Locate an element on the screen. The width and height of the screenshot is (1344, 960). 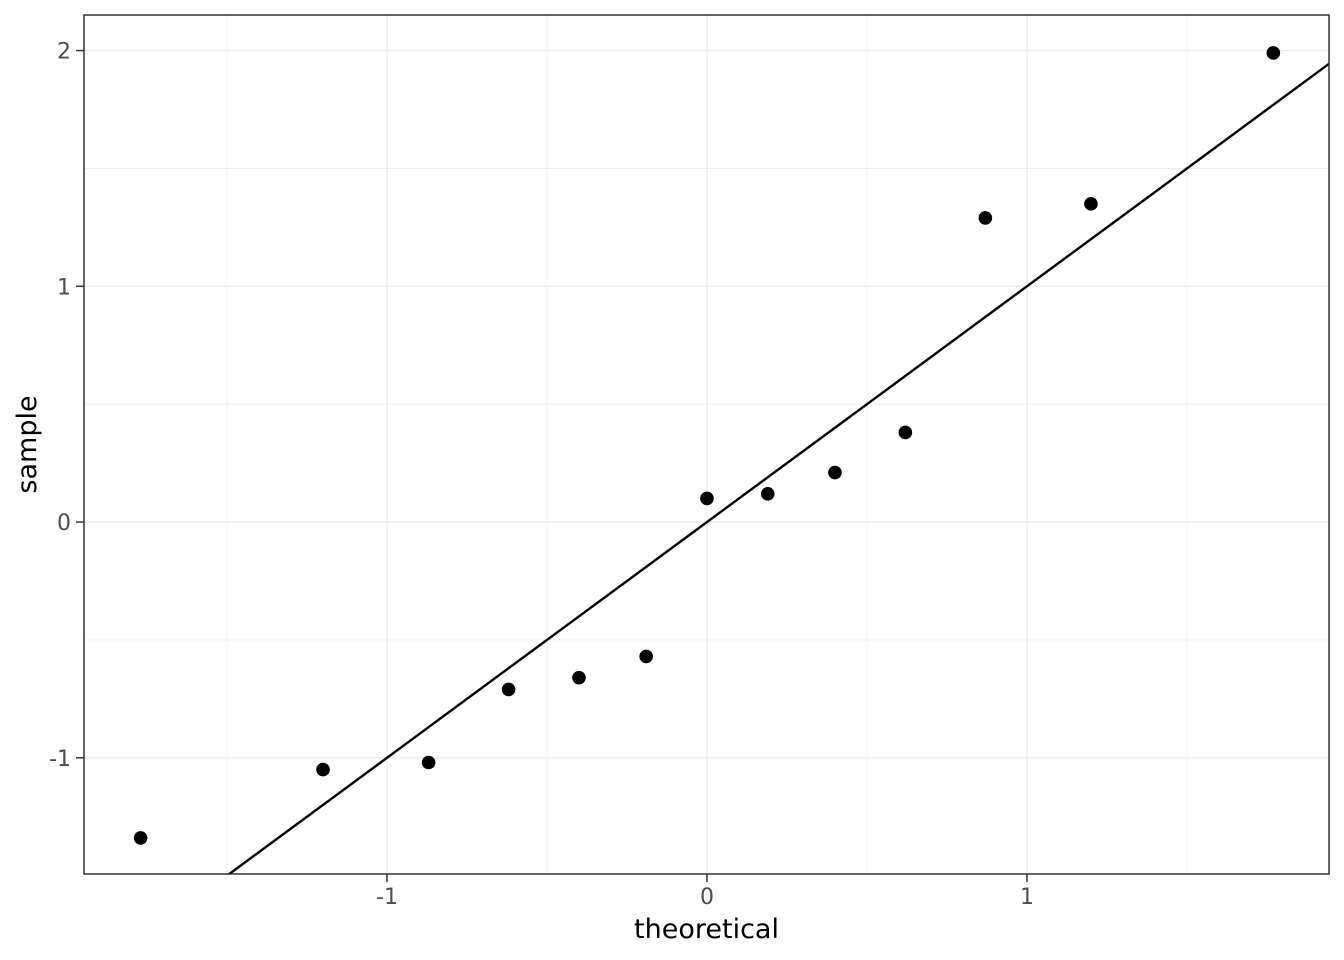
x-axis-tick-labels: -1 0 1 is located at coordinates (705, 897).